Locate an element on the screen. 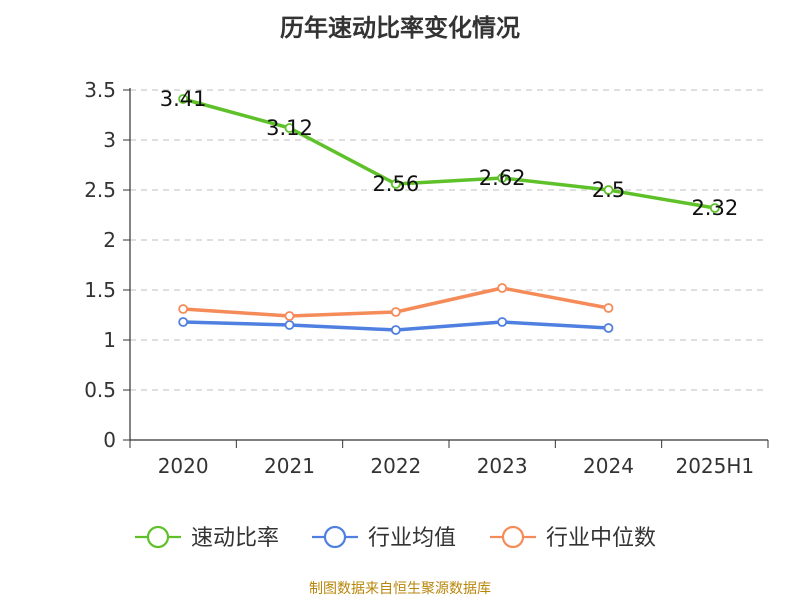  legend: 速动比率 行业均值 行业中位数 is located at coordinates (395, 538).